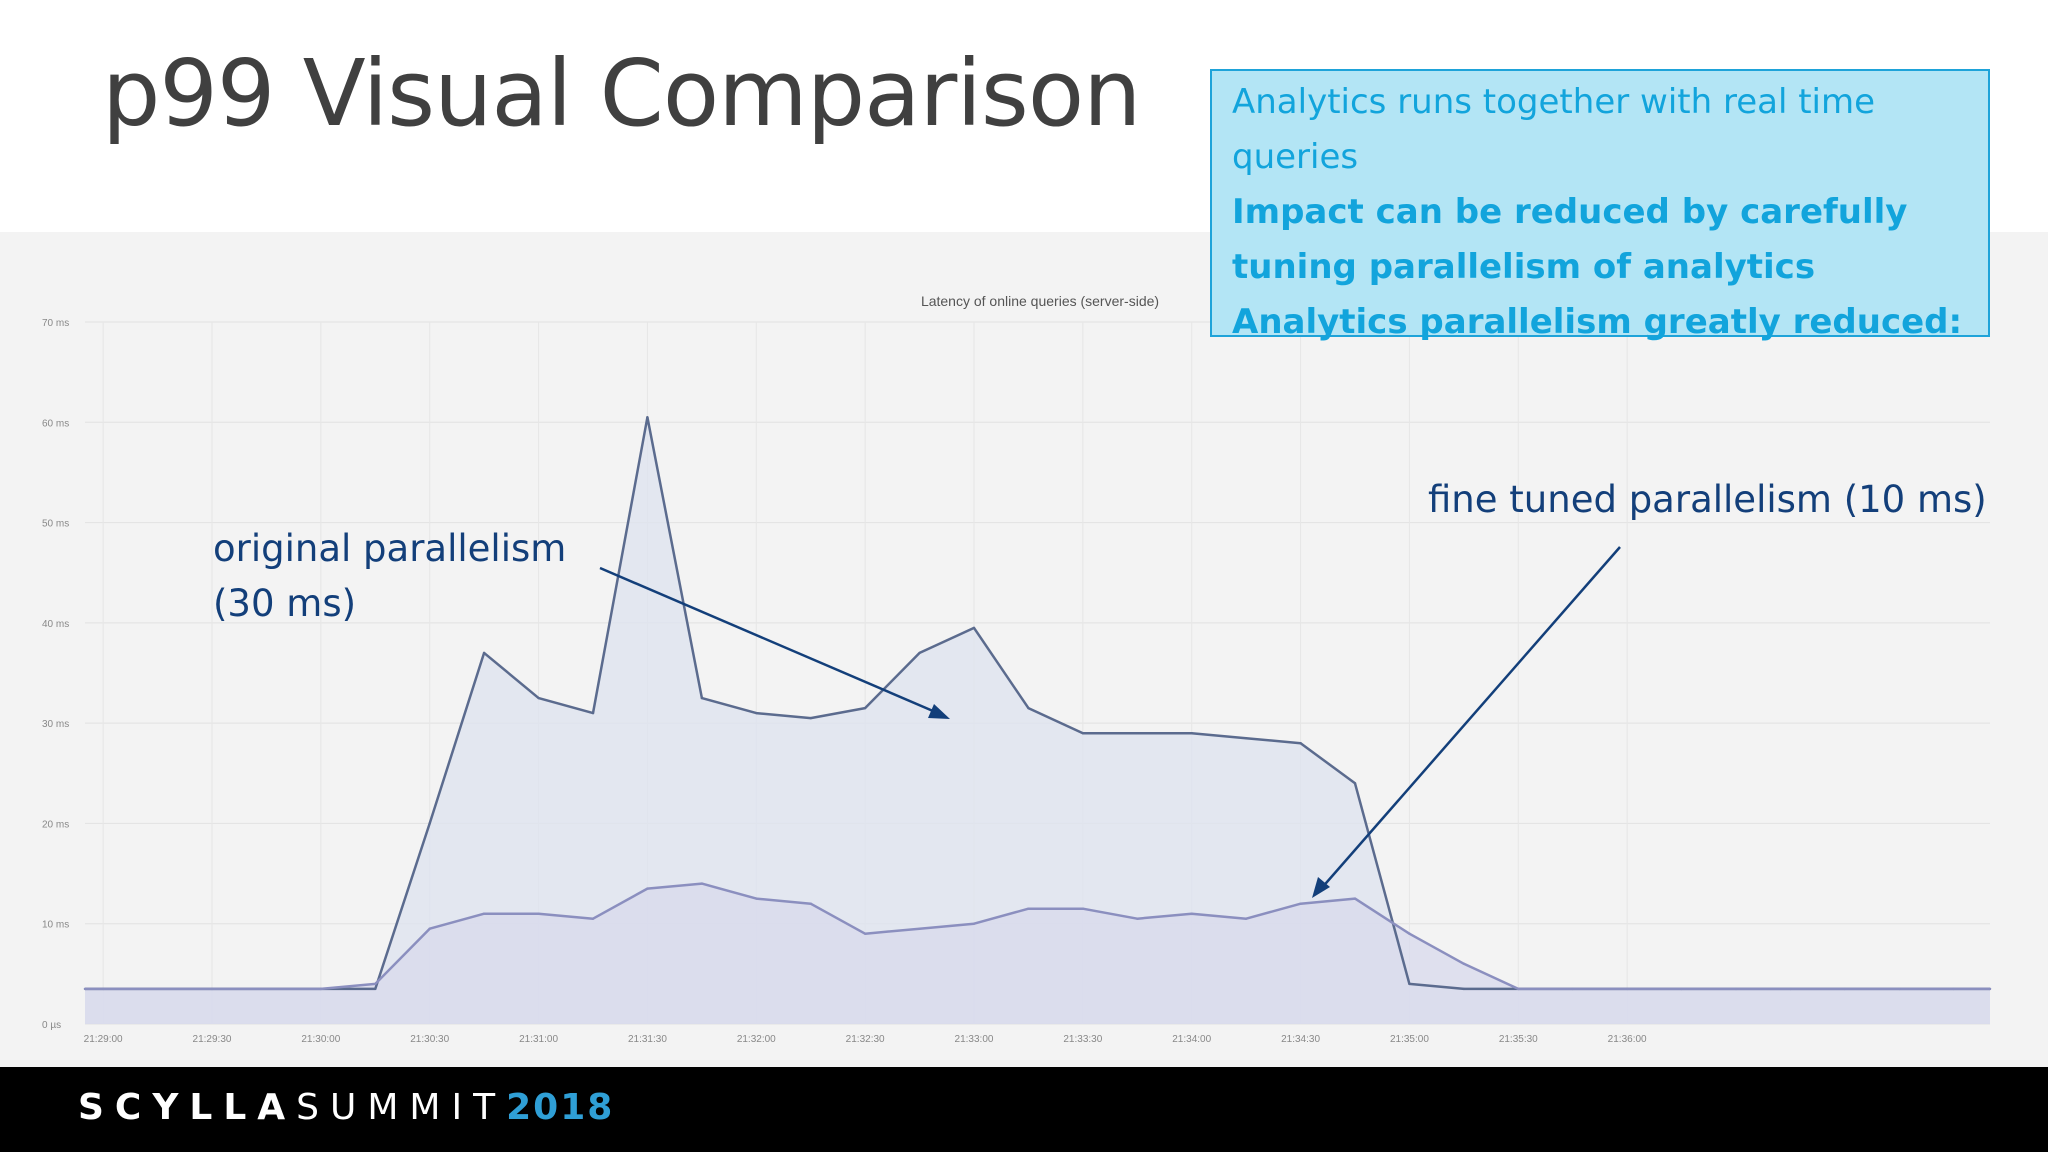  What do you see at coordinates (320, 1039) in the screenshot?
I see `x-tick-label: 21:30:00` at bounding box center [320, 1039].